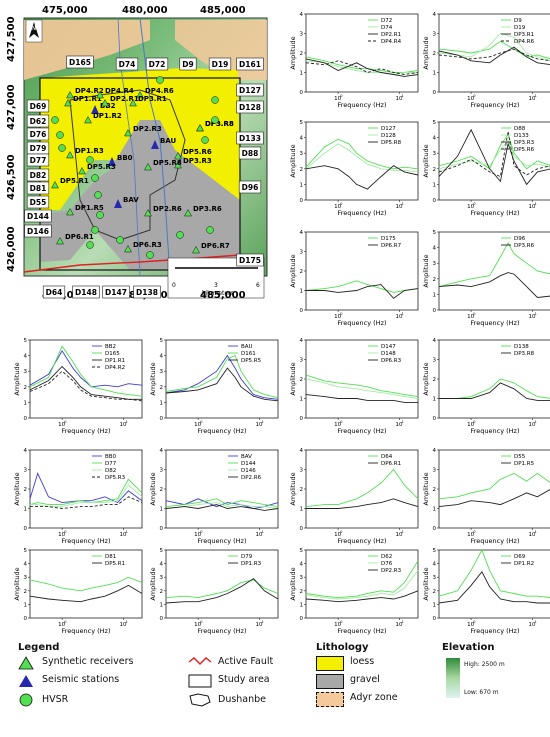 The height and width of the screenshot is (737, 550). Describe the element at coordinates (362, 67) in the screenshot. I see `series-line-dp2-r1` at that location.